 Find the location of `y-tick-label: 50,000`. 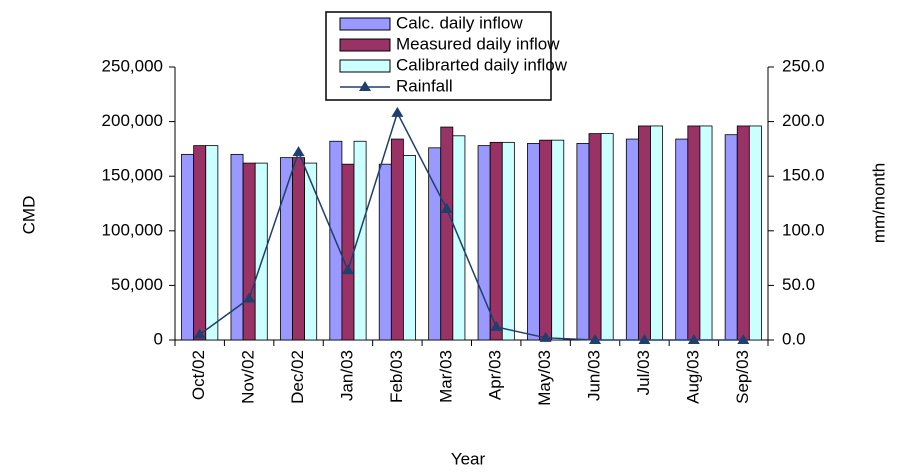

y-tick-label: 50,000 is located at coordinates (137, 284).